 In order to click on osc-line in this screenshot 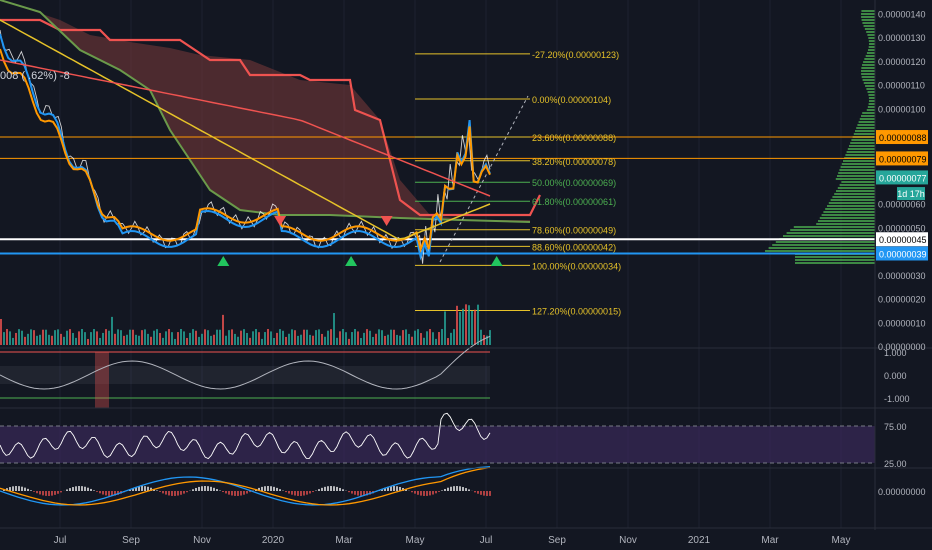, I will do `click(245, 362)`.